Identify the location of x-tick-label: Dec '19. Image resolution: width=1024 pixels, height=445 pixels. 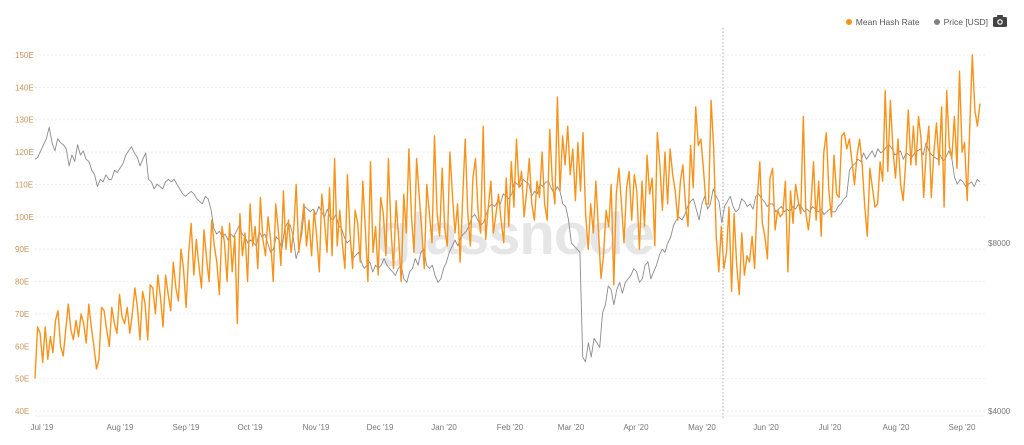
(380, 427).